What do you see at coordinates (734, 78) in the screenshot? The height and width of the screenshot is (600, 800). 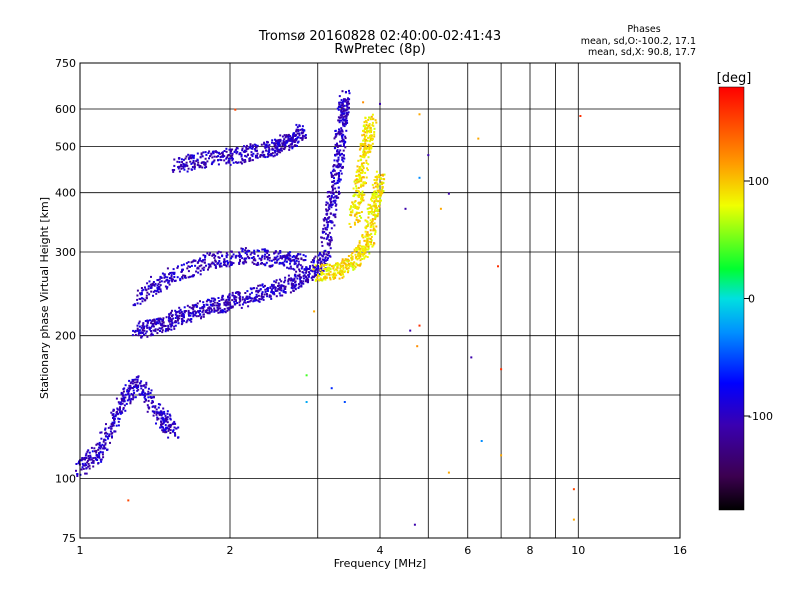 I see `colorbar-unit: [deg]` at bounding box center [734, 78].